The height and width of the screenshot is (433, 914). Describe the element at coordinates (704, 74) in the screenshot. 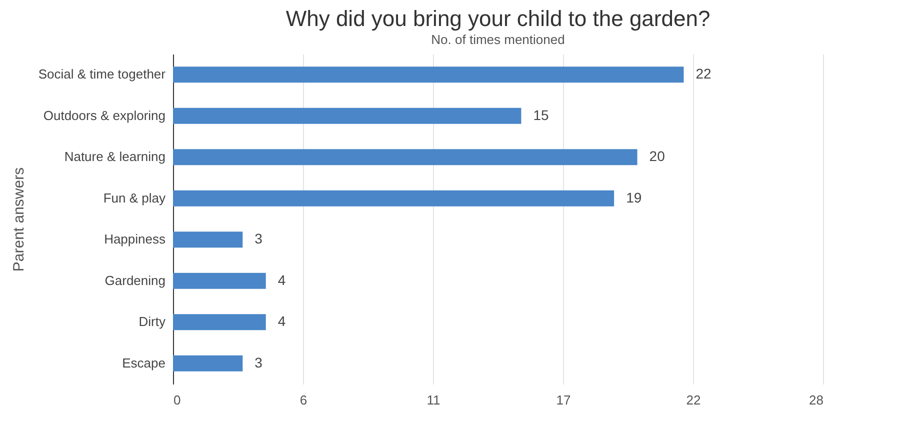

I see `data-label: 22` at that location.